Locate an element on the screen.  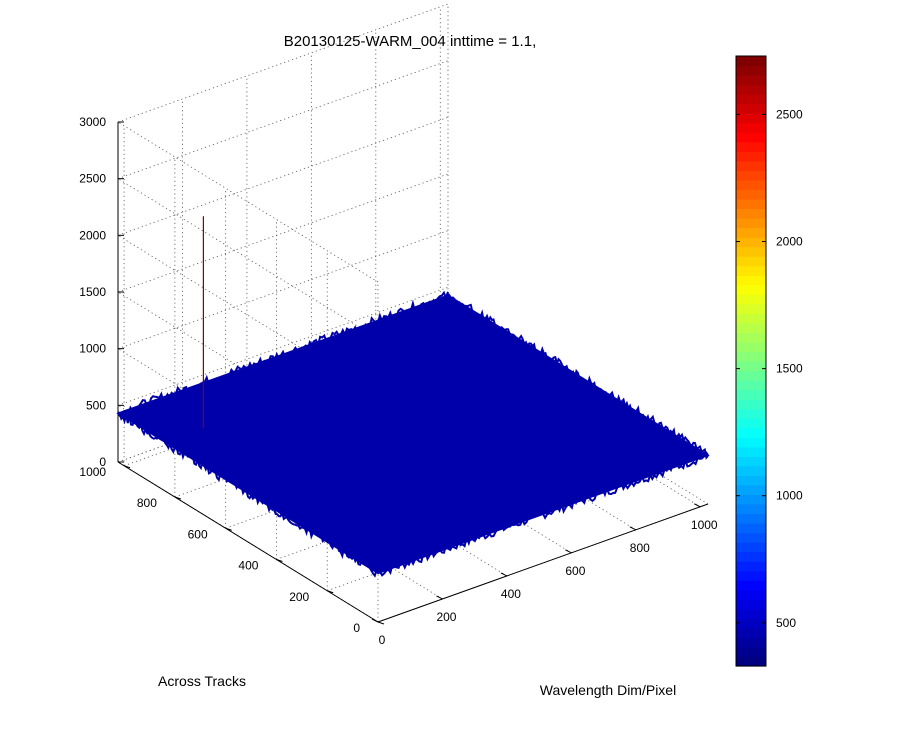
z-axis-ticks: 0 500 1000 1500 2000 2500 3000 is located at coordinates (101, 292).